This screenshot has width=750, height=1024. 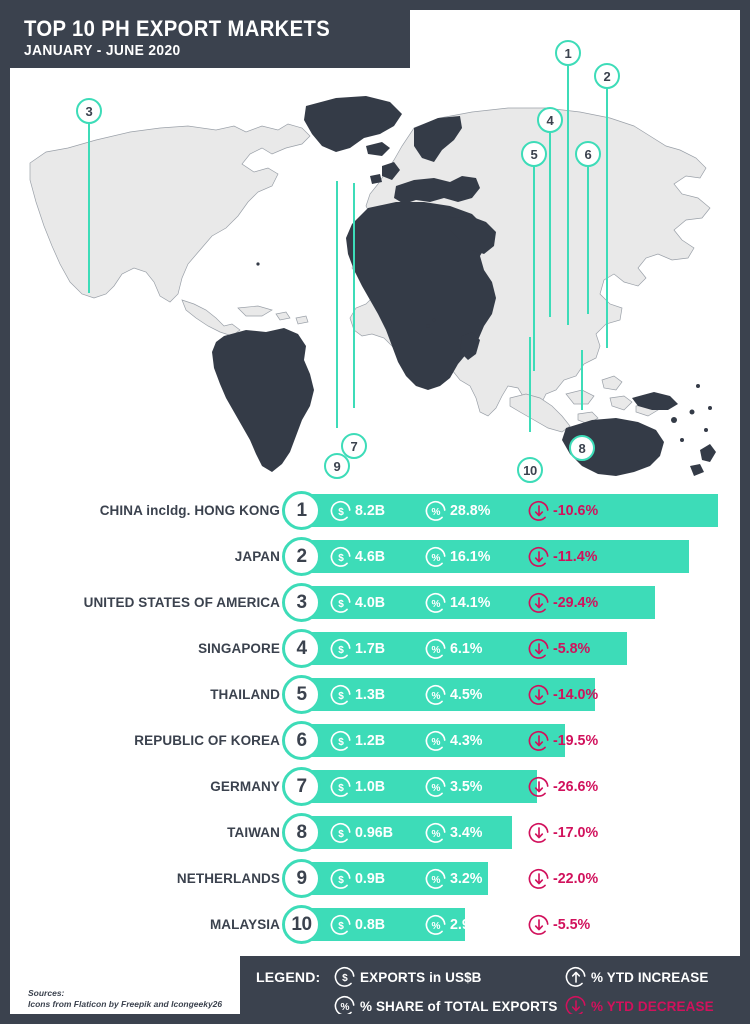 I want to click on rank-badge: 7, so click(x=301, y=786).